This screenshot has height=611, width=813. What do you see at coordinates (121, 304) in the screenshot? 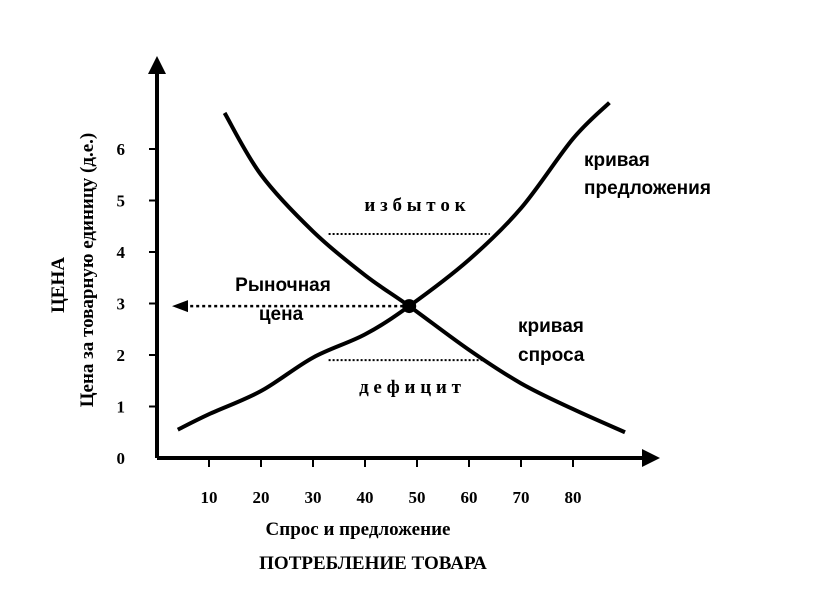
I see `y-tick-label: 3` at bounding box center [121, 304].